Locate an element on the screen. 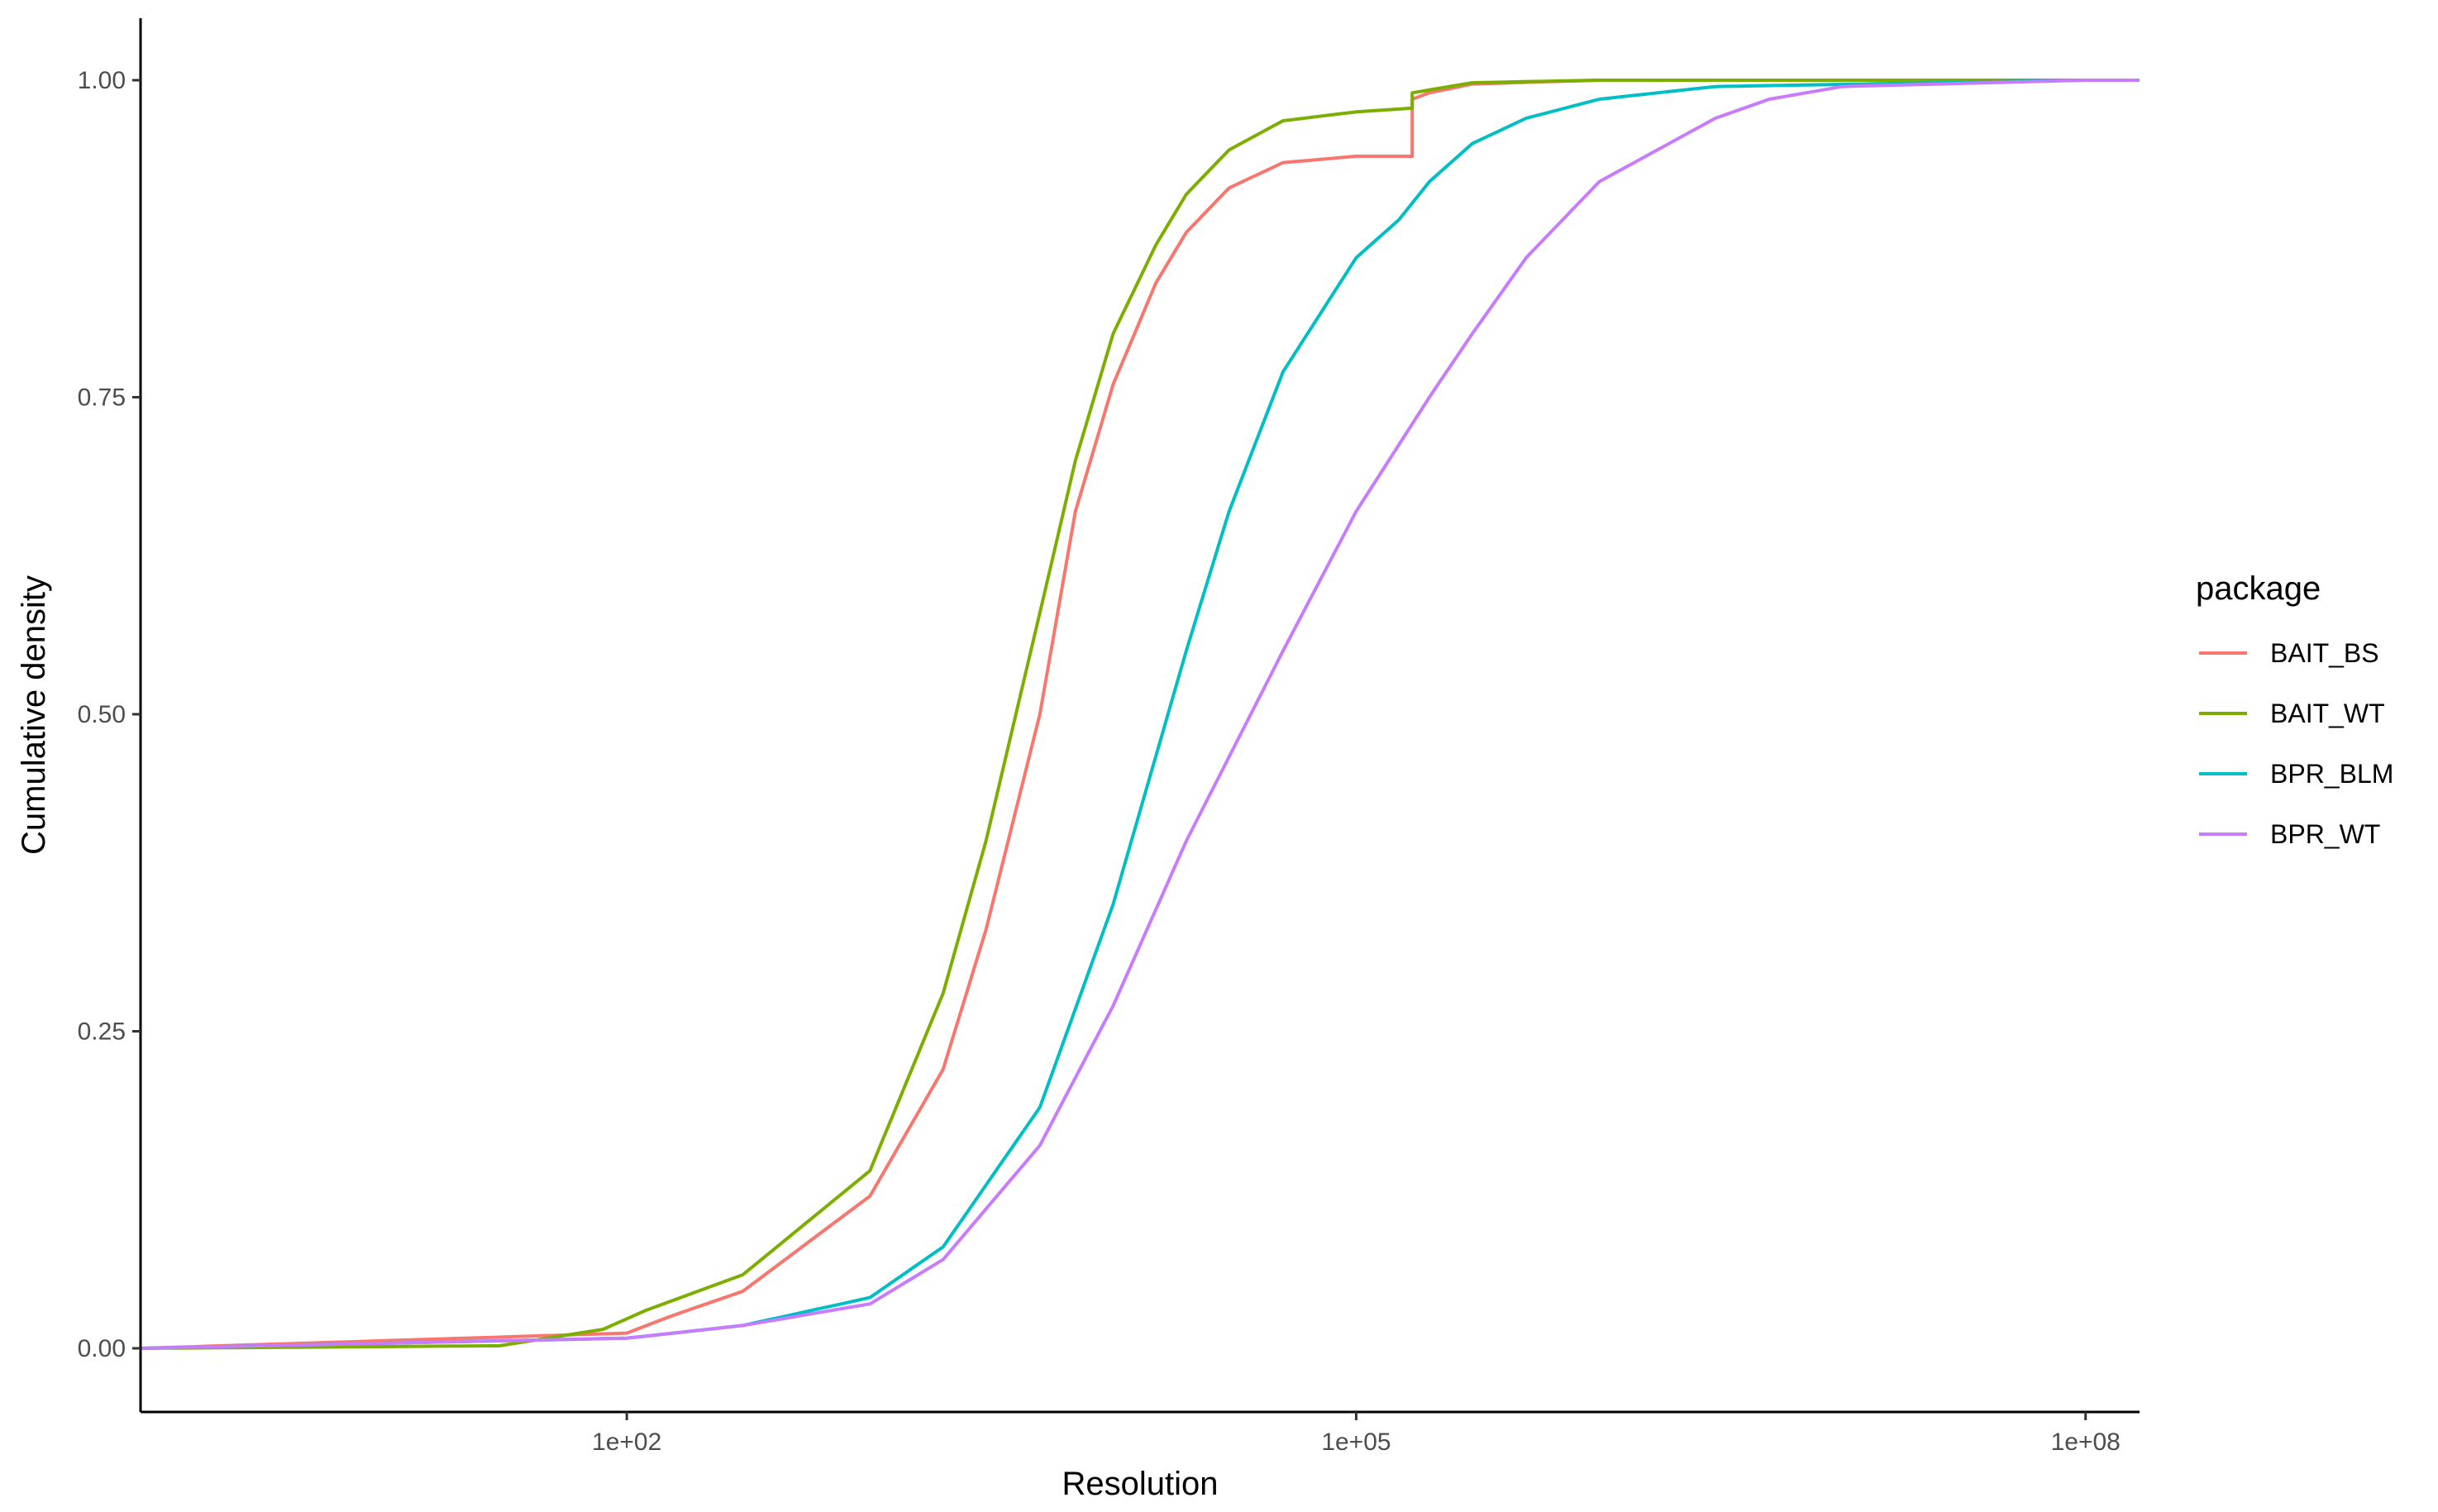  y-tick-label: 1.00 is located at coordinates (102, 80).